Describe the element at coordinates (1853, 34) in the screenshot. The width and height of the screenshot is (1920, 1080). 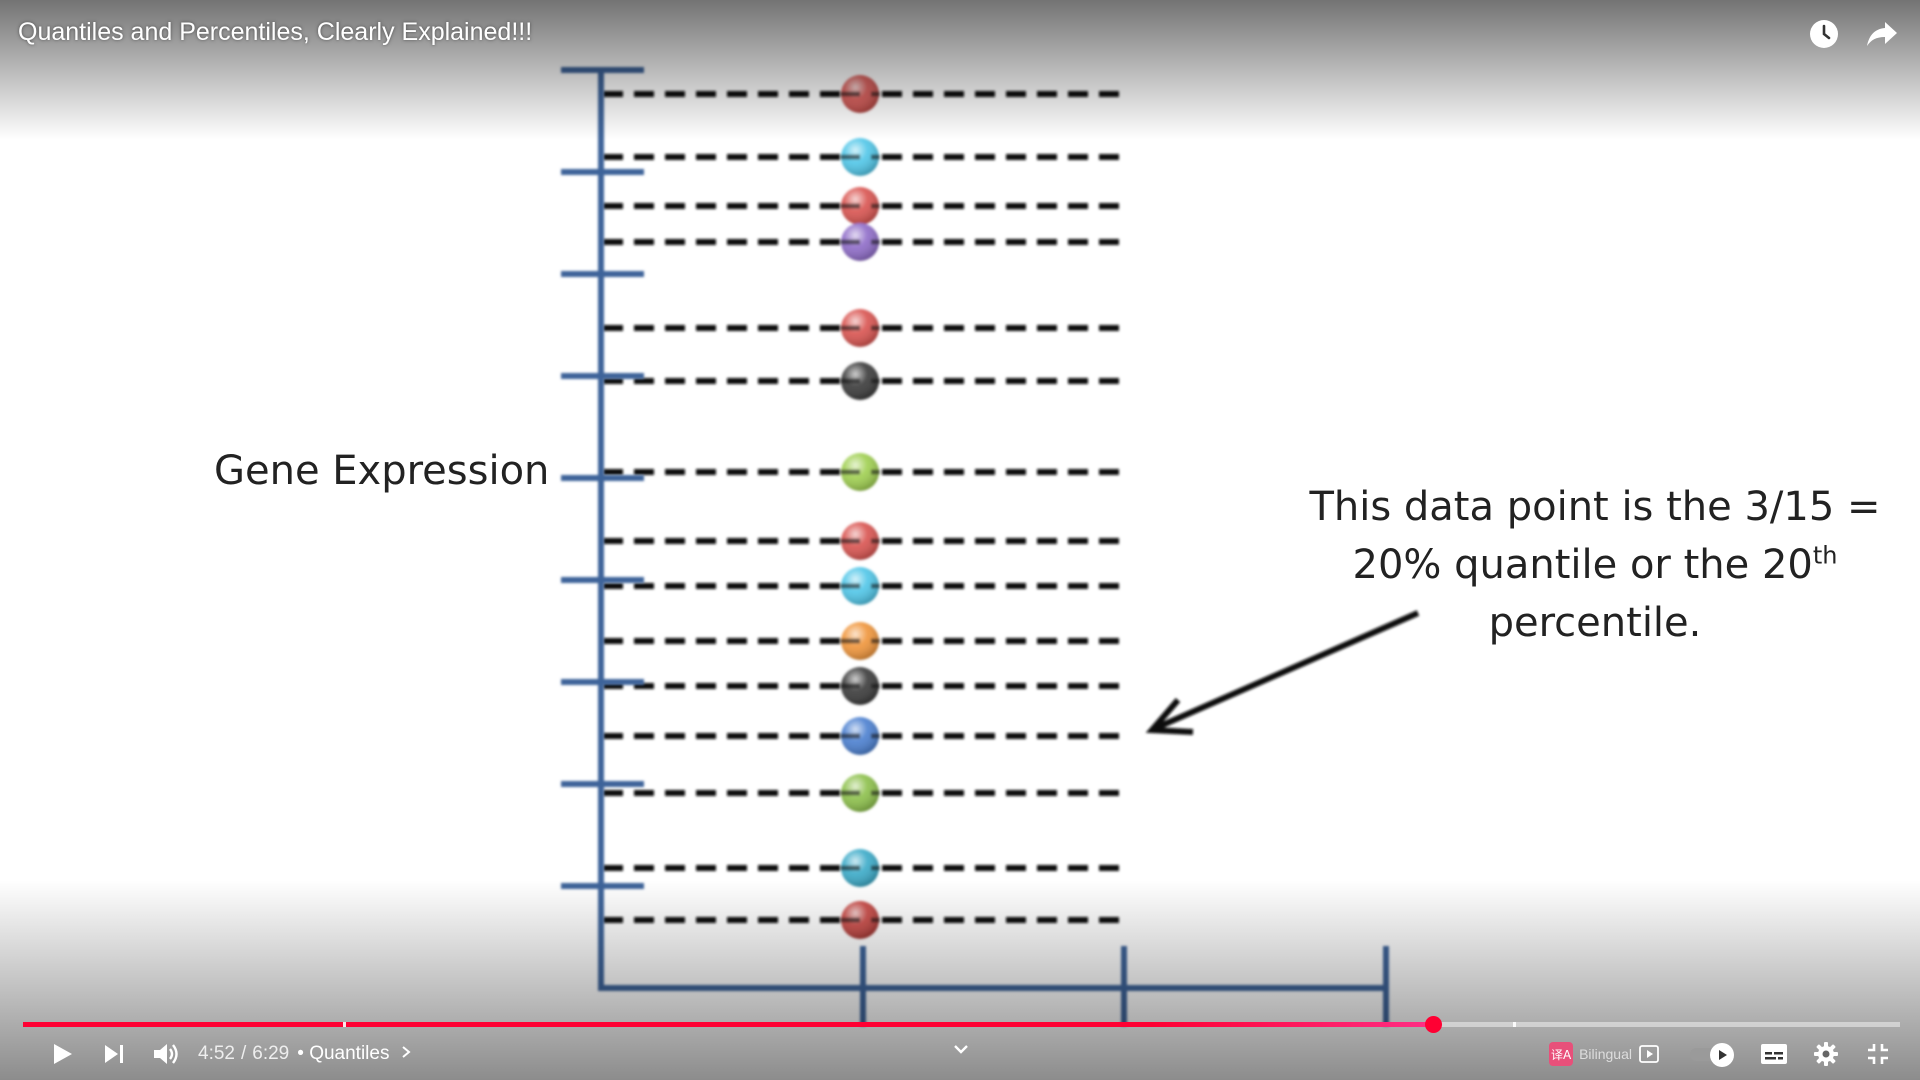
I see `top-actions` at that location.